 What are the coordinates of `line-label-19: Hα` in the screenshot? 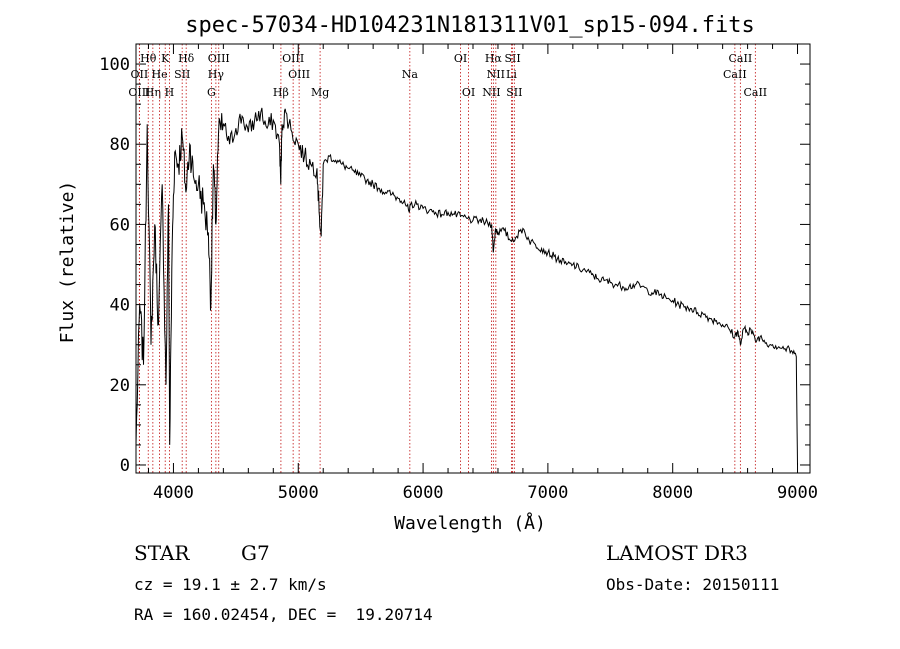 It's located at (494, 58).